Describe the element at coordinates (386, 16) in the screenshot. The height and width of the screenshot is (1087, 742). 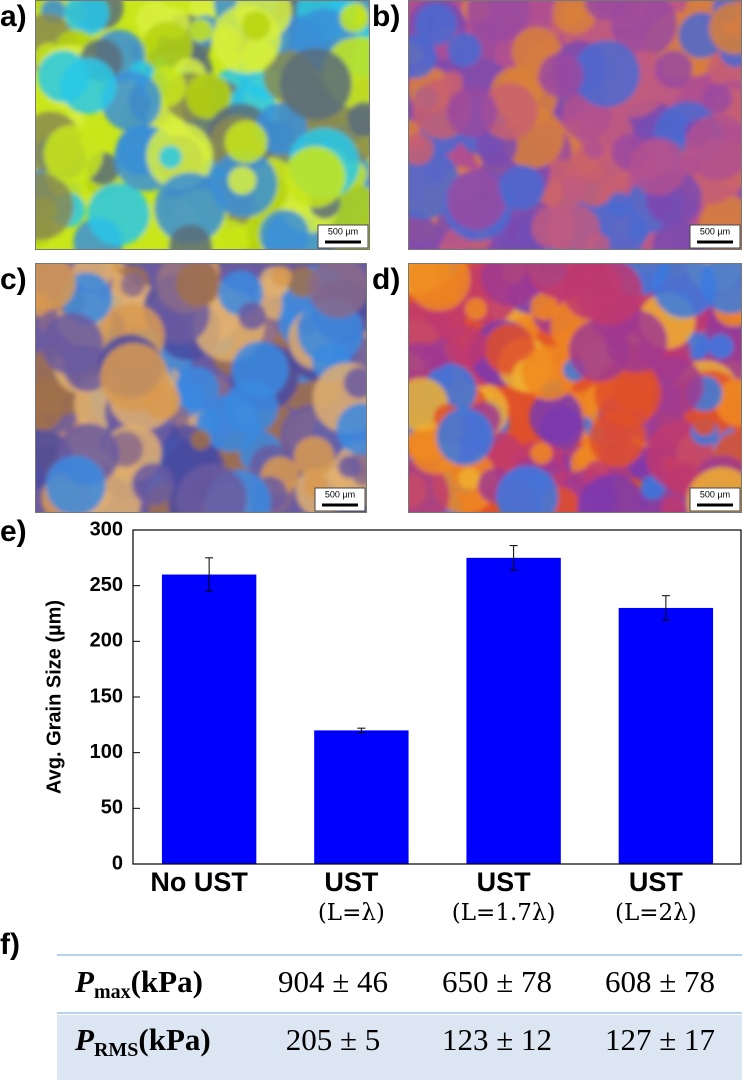
I see `panel-label: b)` at that location.